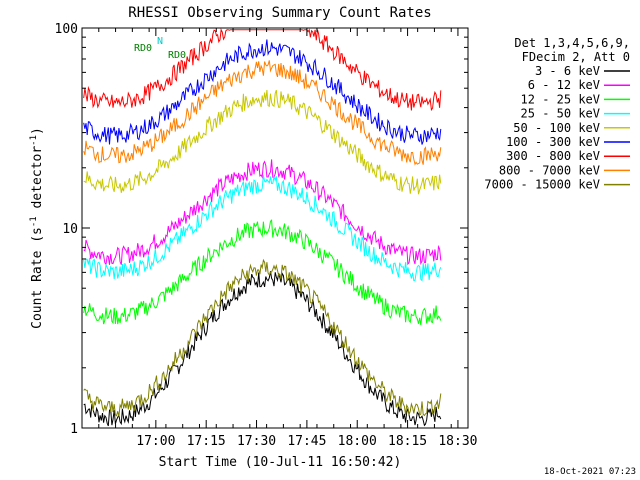 This screenshot has height=480, width=640. Describe the element at coordinates (70, 229) in the screenshot. I see `y-tick-label: 10` at that location.